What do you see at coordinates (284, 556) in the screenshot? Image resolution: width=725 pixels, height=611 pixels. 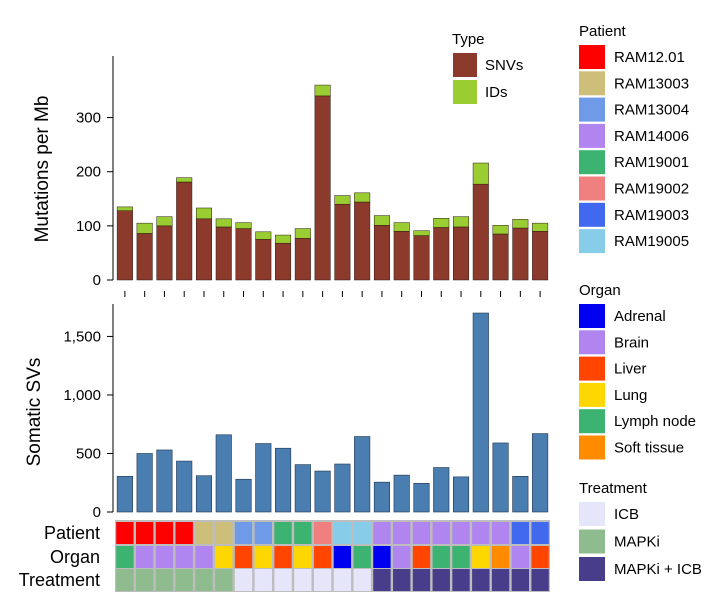 I see `annotation-tiles: Patient Organ Treatment` at bounding box center [284, 556].